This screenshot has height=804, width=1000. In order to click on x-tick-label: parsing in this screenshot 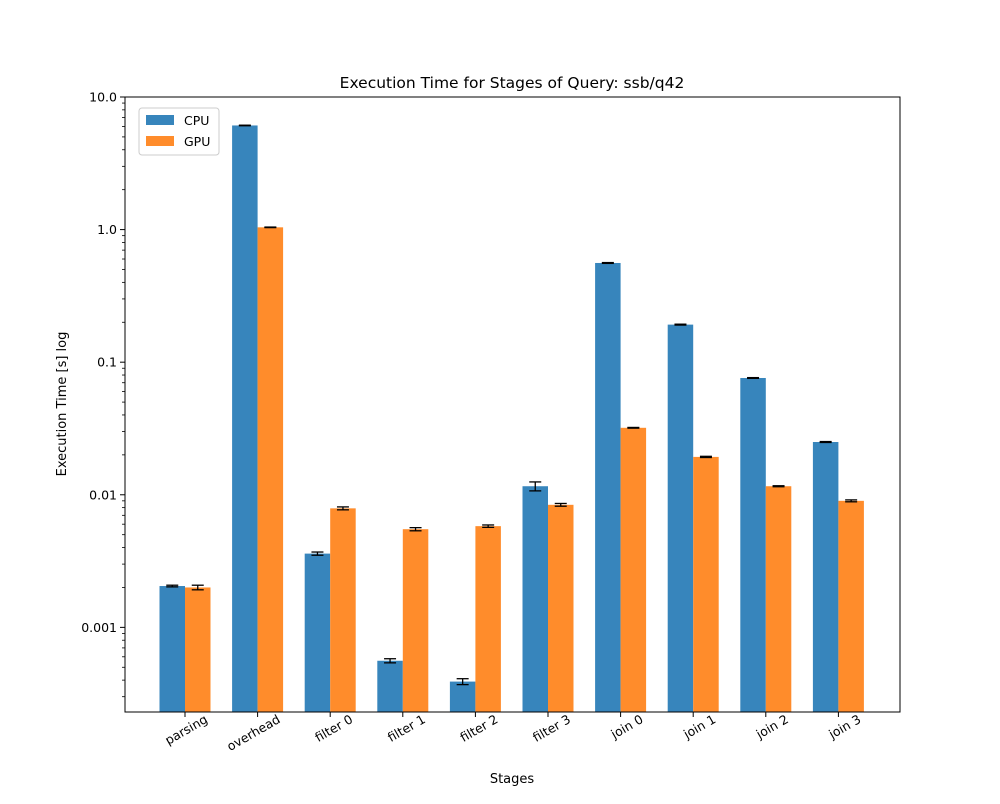, I will do `click(186, 729)`.